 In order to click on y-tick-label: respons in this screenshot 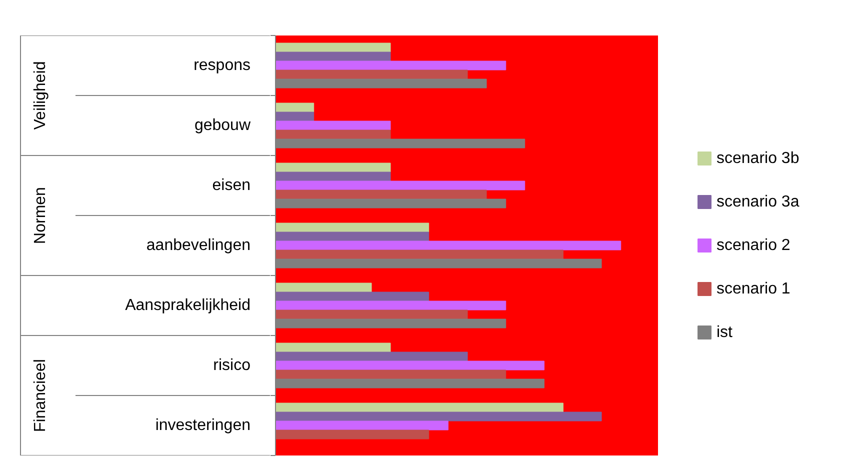, I will do `click(222, 65)`.